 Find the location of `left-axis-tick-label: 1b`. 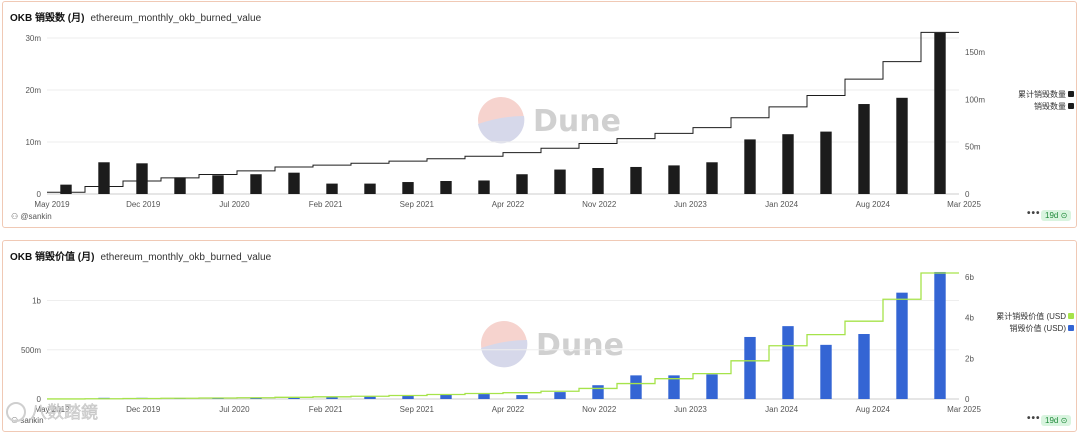

left-axis-tick-label: 1b is located at coordinates (36, 301).